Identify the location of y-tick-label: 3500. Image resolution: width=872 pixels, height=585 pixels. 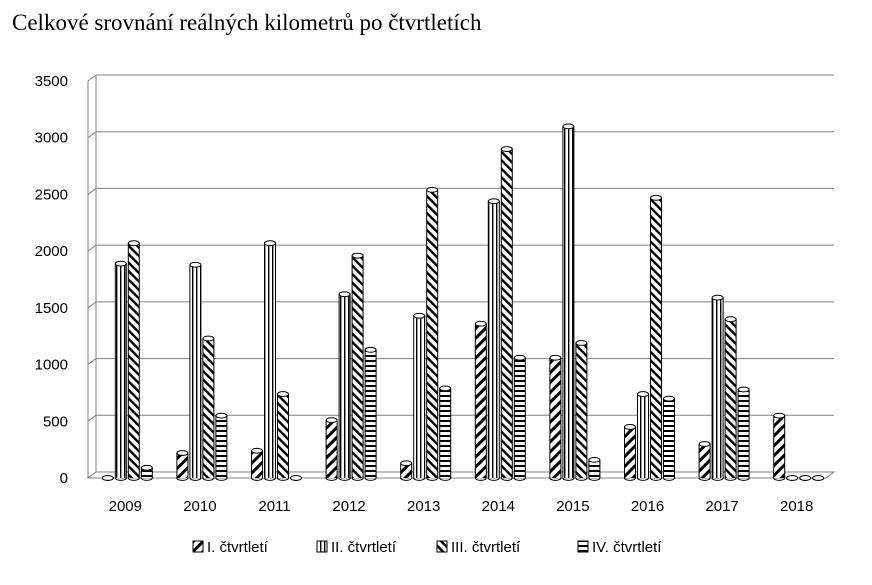
(51, 81).